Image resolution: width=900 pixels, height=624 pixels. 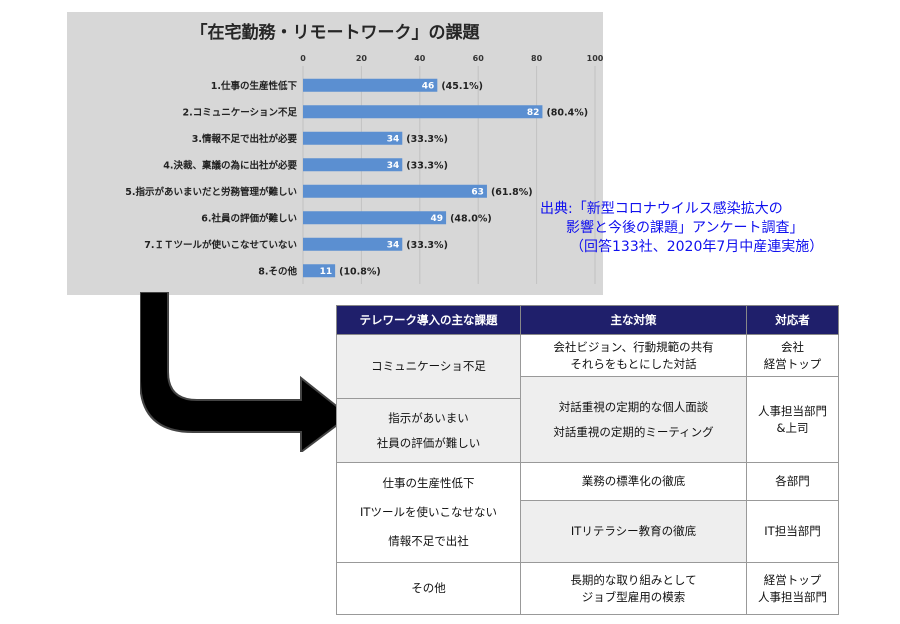 I want to click on curved-arrow-icon, so click(x=240, y=372).